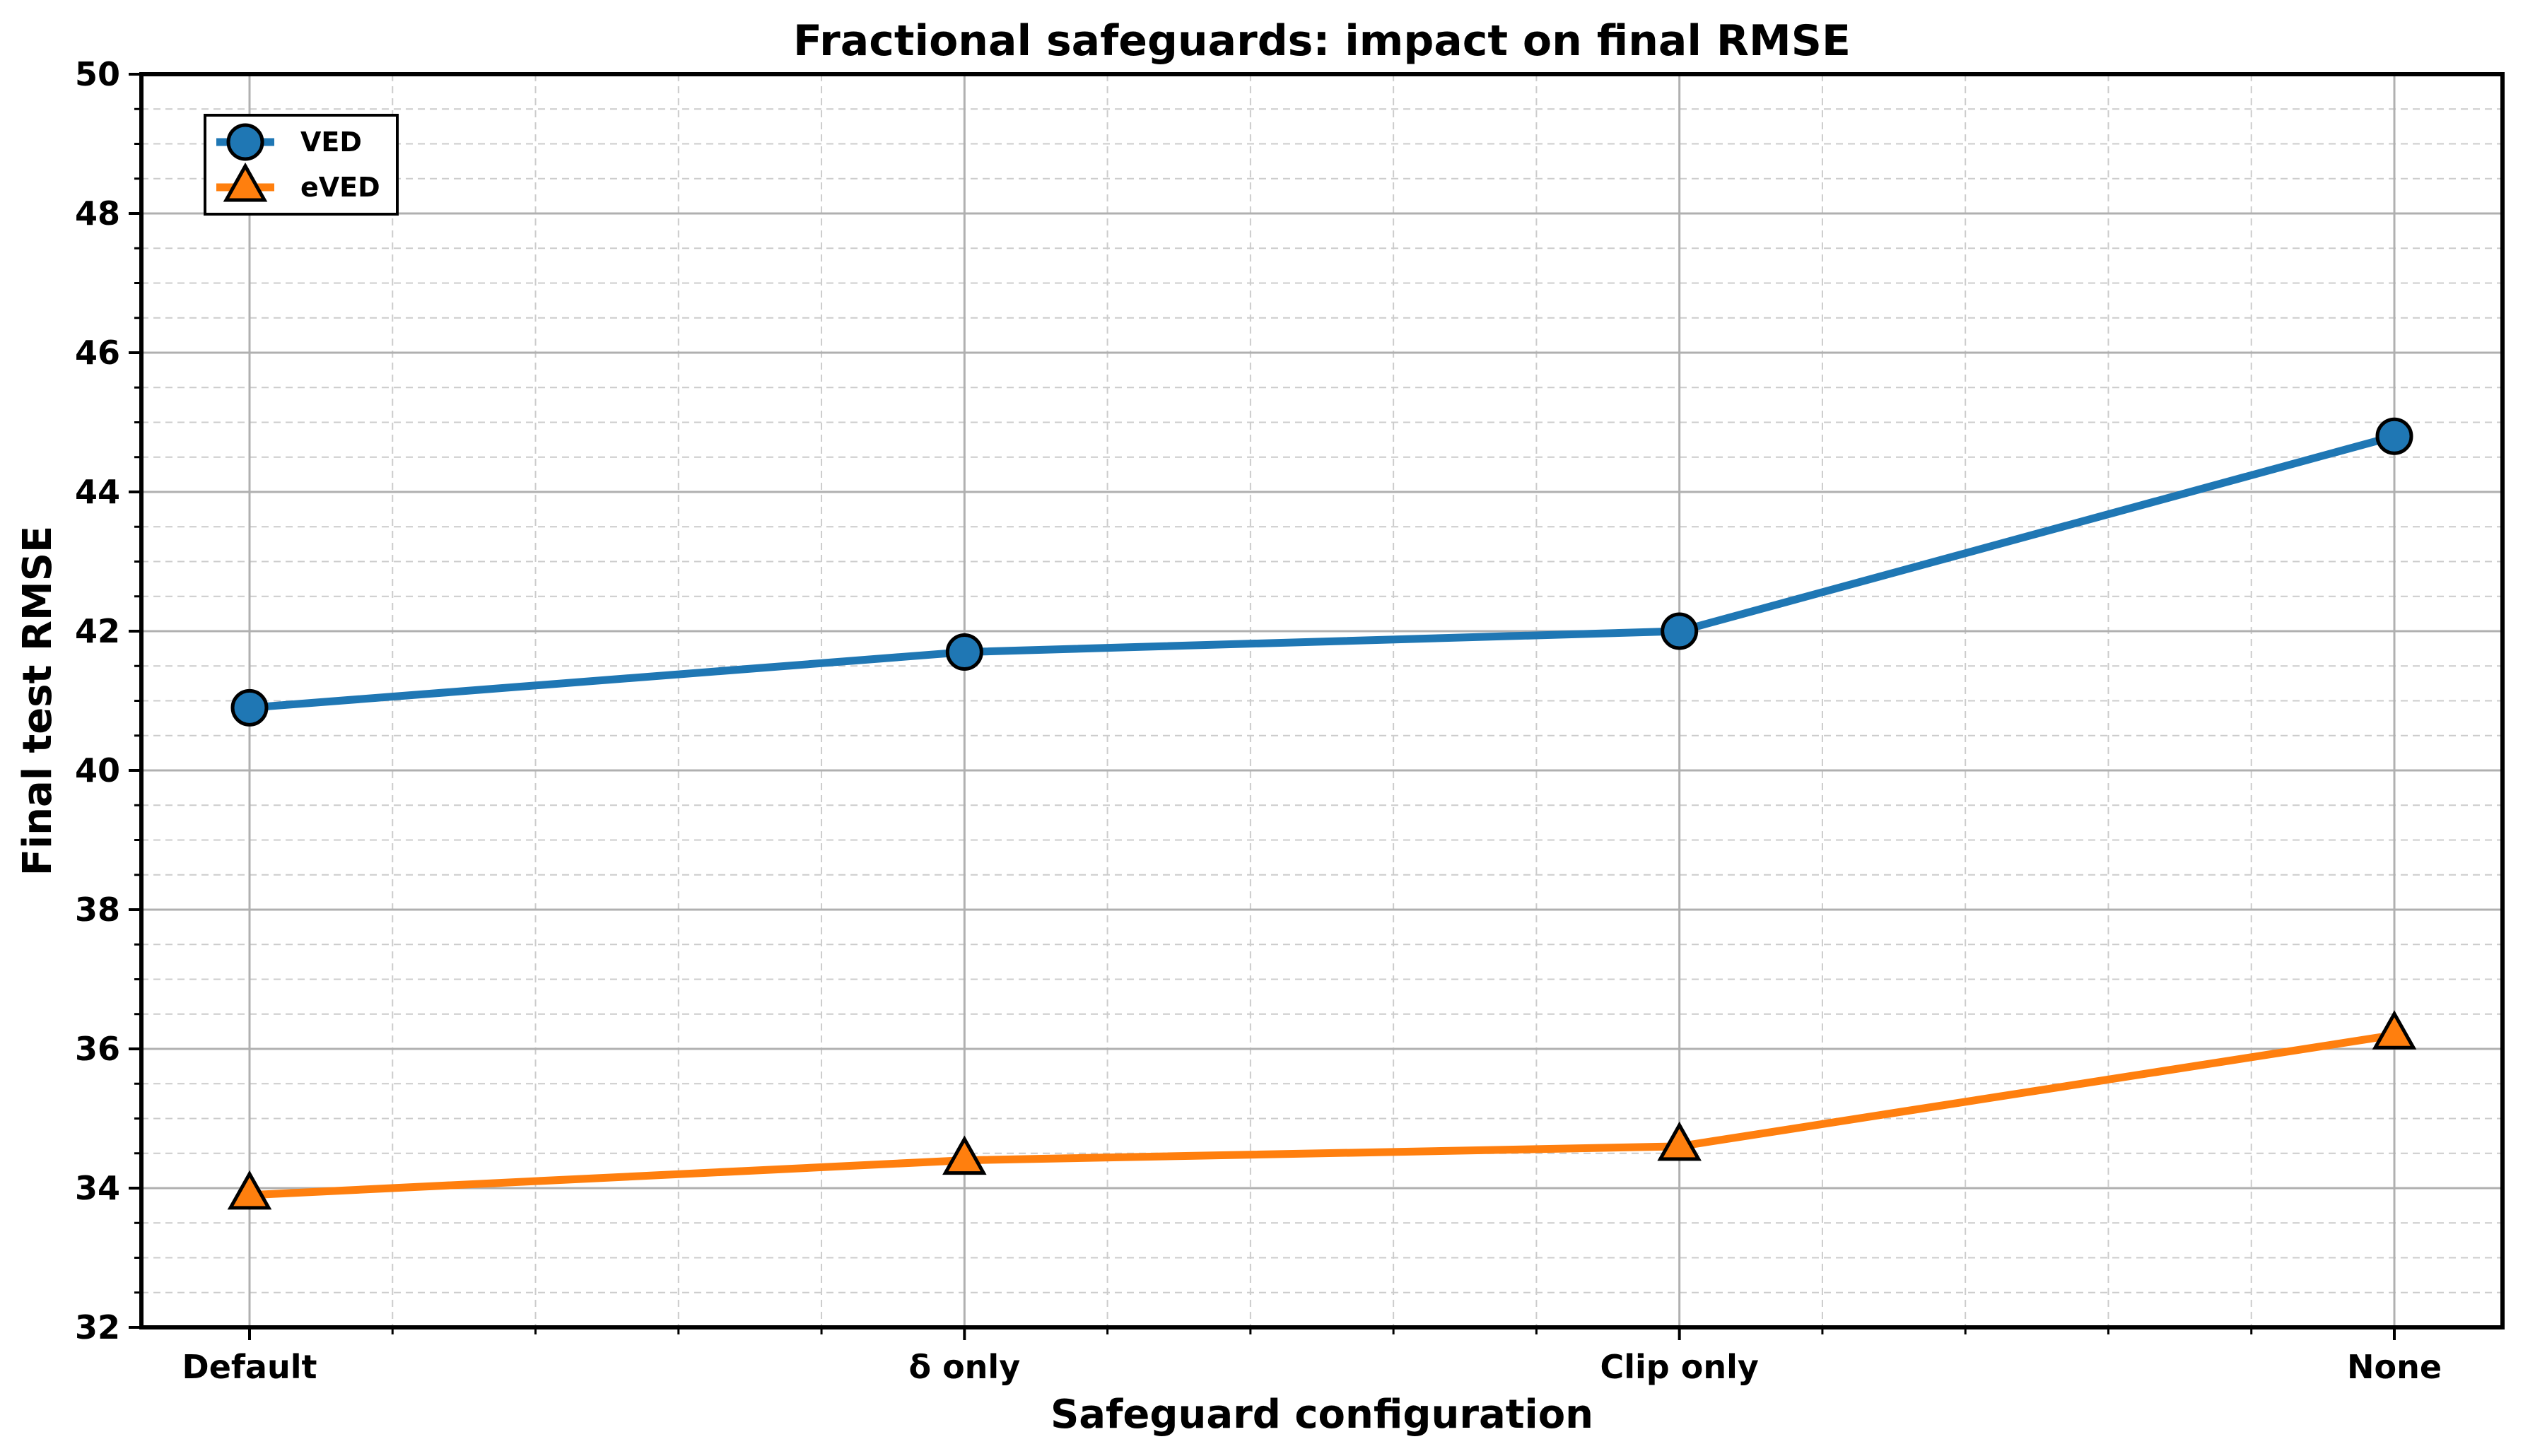 This screenshot has width=2523, height=1456. I want to click on x-tick-label: Default, so click(249, 1367).